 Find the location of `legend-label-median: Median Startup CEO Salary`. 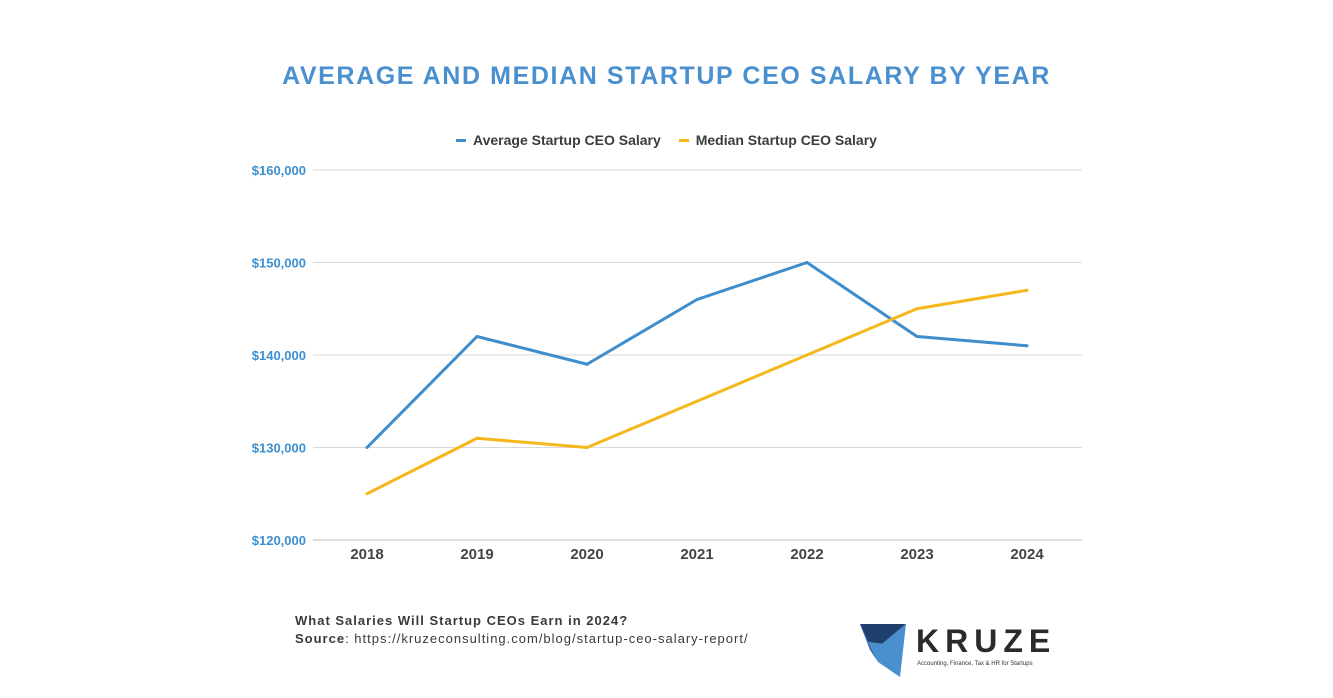

legend-label-median: Median Startup CEO Salary is located at coordinates (786, 140).